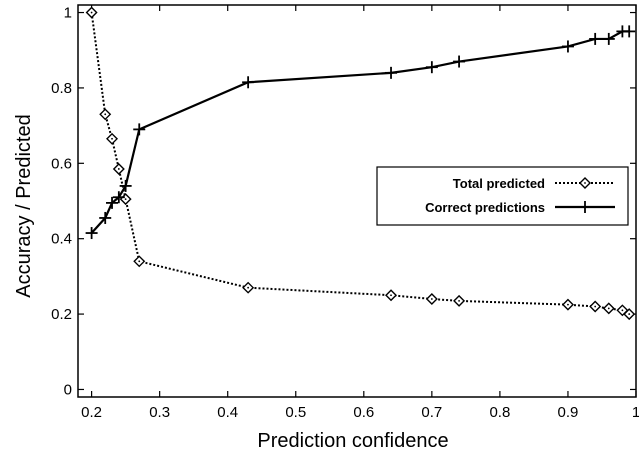 The width and height of the screenshot is (639, 460). Describe the element at coordinates (499, 412) in the screenshot. I see `x-tick-label: 0.8` at that location.